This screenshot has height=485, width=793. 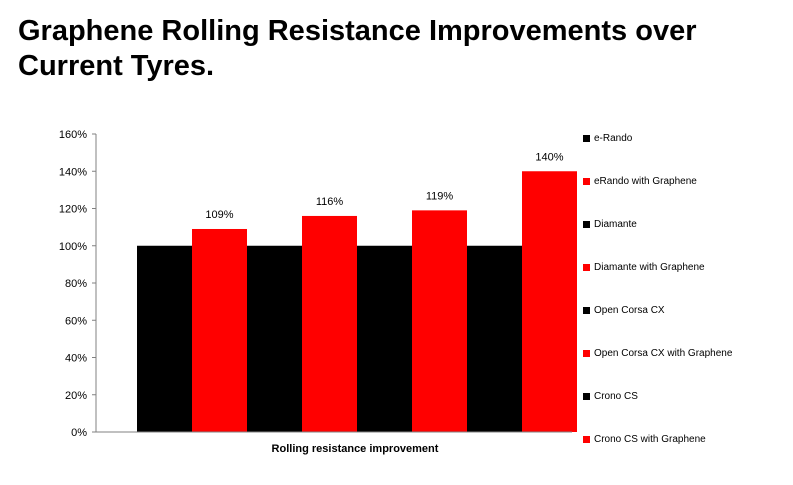 I want to click on bar-open-corsa-cx-with-graphene, so click(x=439, y=321).